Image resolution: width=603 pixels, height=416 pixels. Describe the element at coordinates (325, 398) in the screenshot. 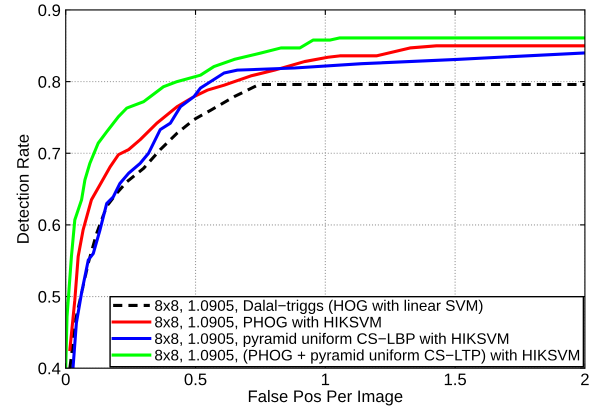

I see `x-axis-title: False Pos Per Image` at that location.